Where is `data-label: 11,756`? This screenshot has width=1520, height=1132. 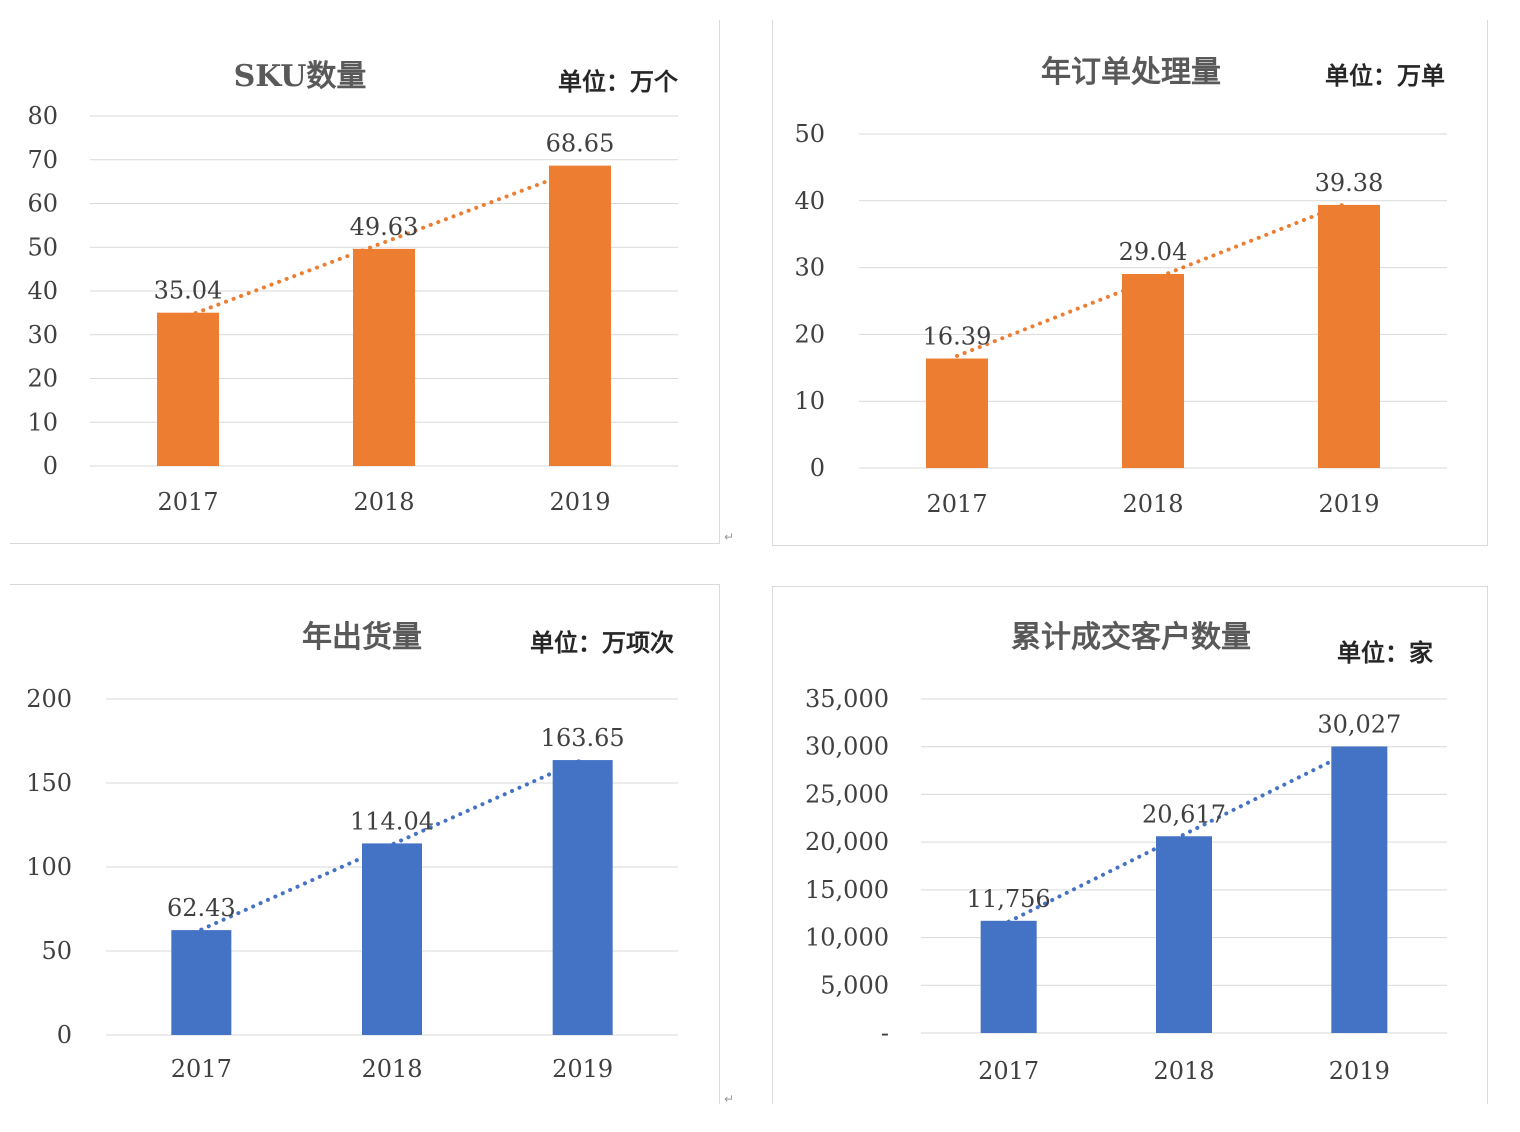
data-label: 11,756 is located at coordinates (1009, 899).